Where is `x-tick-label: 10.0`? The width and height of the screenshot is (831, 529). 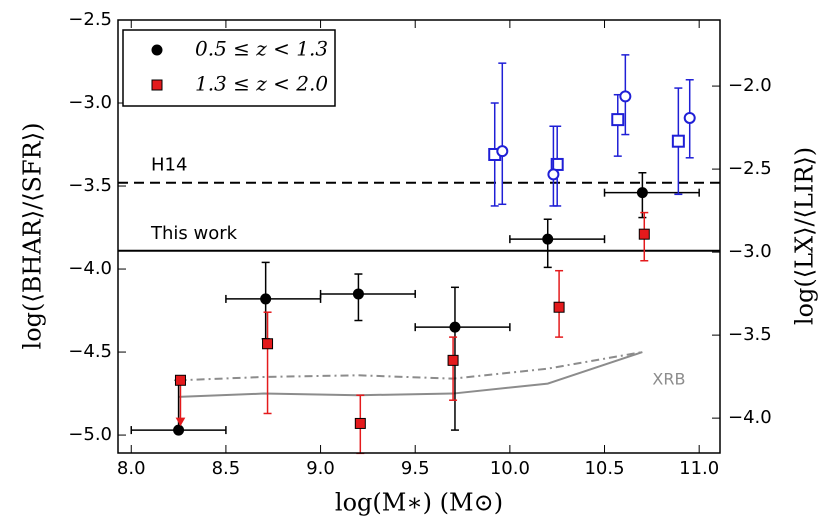 x-tick-label: 10.0 is located at coordinates (510, 468).